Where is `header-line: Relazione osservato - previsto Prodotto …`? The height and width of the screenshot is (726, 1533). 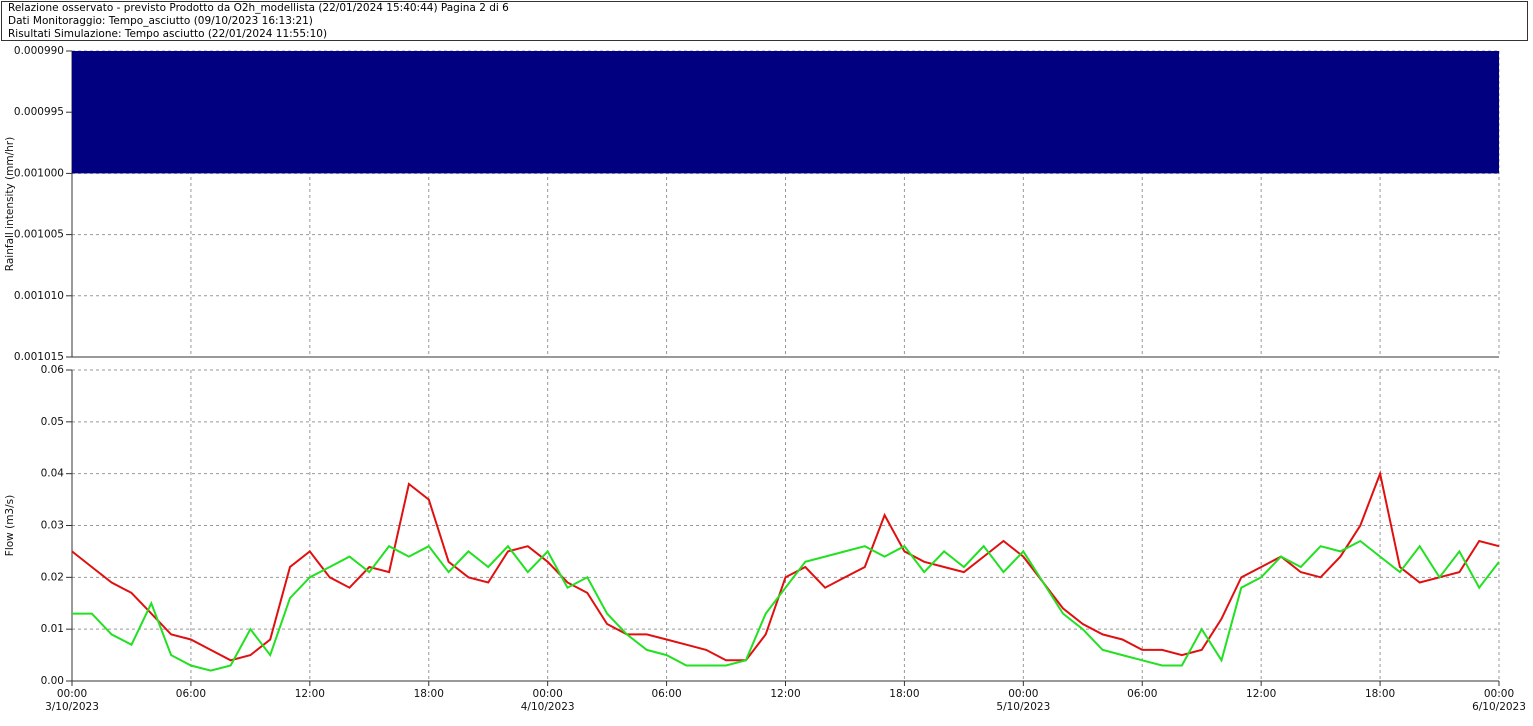 header-line: Relazione osservato - previsto Prodotto … is located at coordinates (258, 8).